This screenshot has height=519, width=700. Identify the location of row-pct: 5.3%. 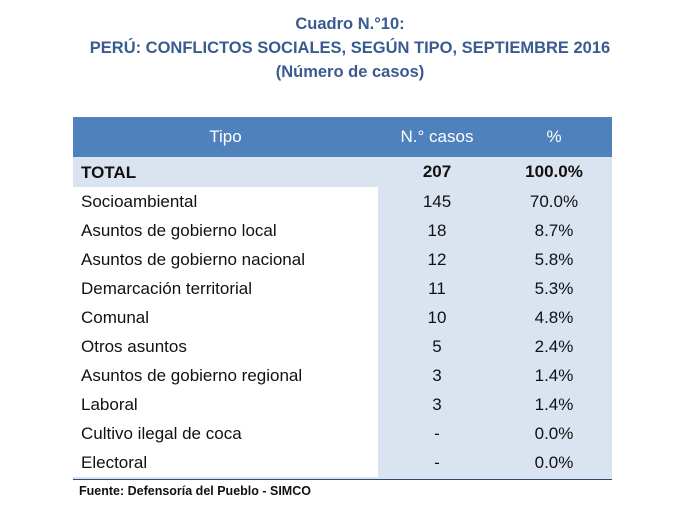
(554, 288).